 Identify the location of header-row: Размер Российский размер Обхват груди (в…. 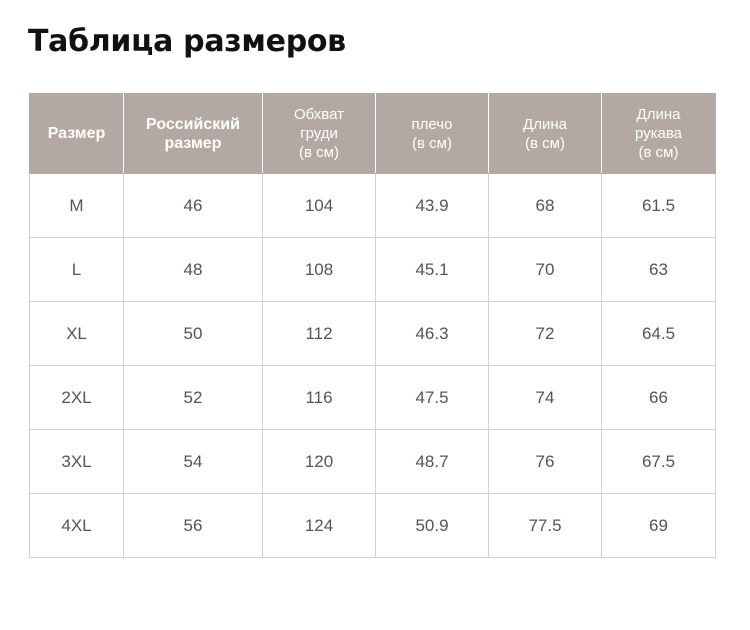
(372, 133).